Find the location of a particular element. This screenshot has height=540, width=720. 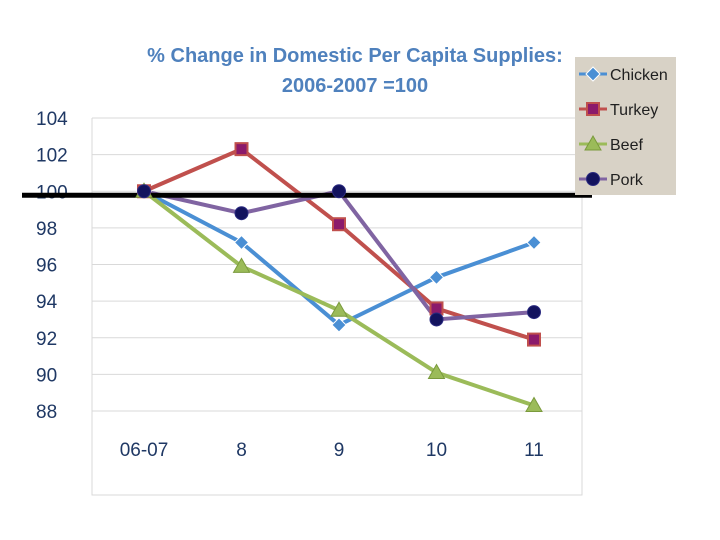

y-tick-label: 98 is located at coordinates (46, 229).